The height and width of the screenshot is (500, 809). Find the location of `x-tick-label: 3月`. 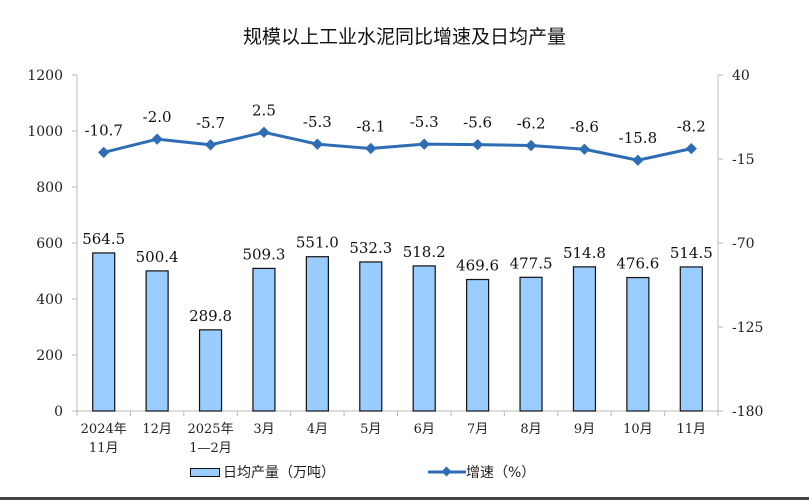

x-tick-label: 3月 is located at coordinates (263, 429).